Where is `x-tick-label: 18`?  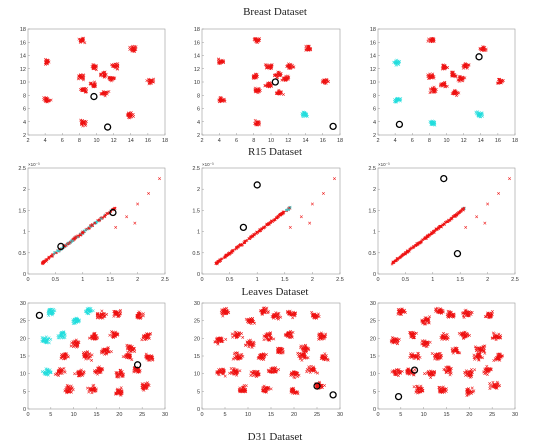
x-tick-label: 18 is located at coordinates (165, 141).